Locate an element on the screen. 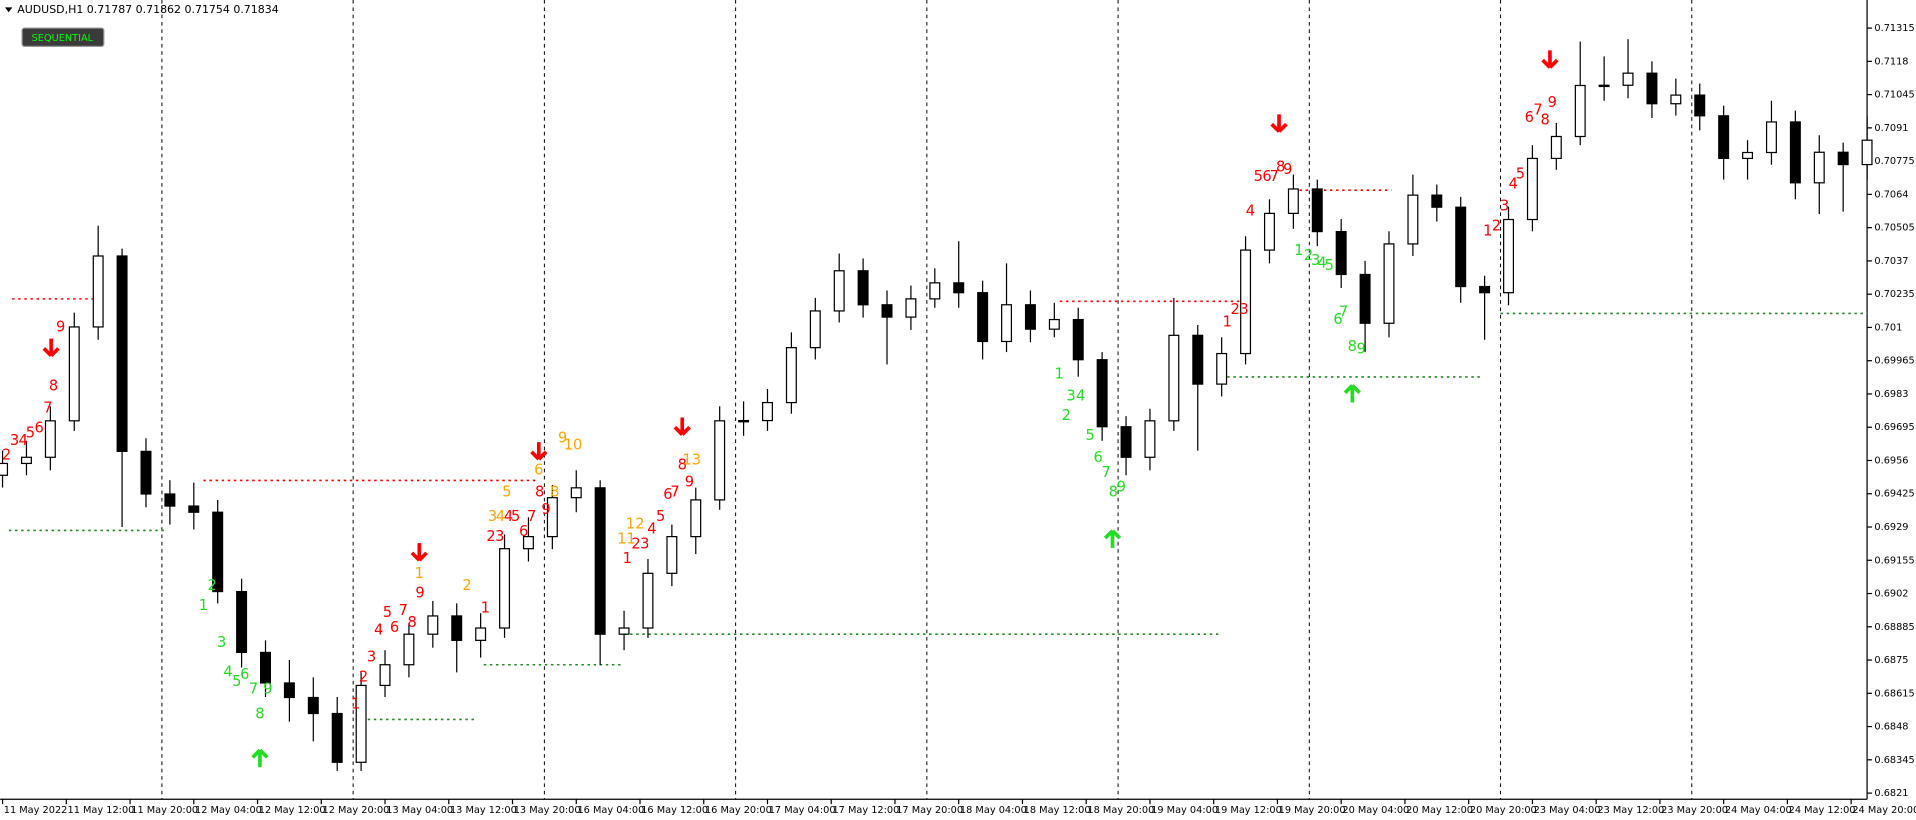  x-tick-label: 17 May 20:00 is located at coordinates (929, 810).